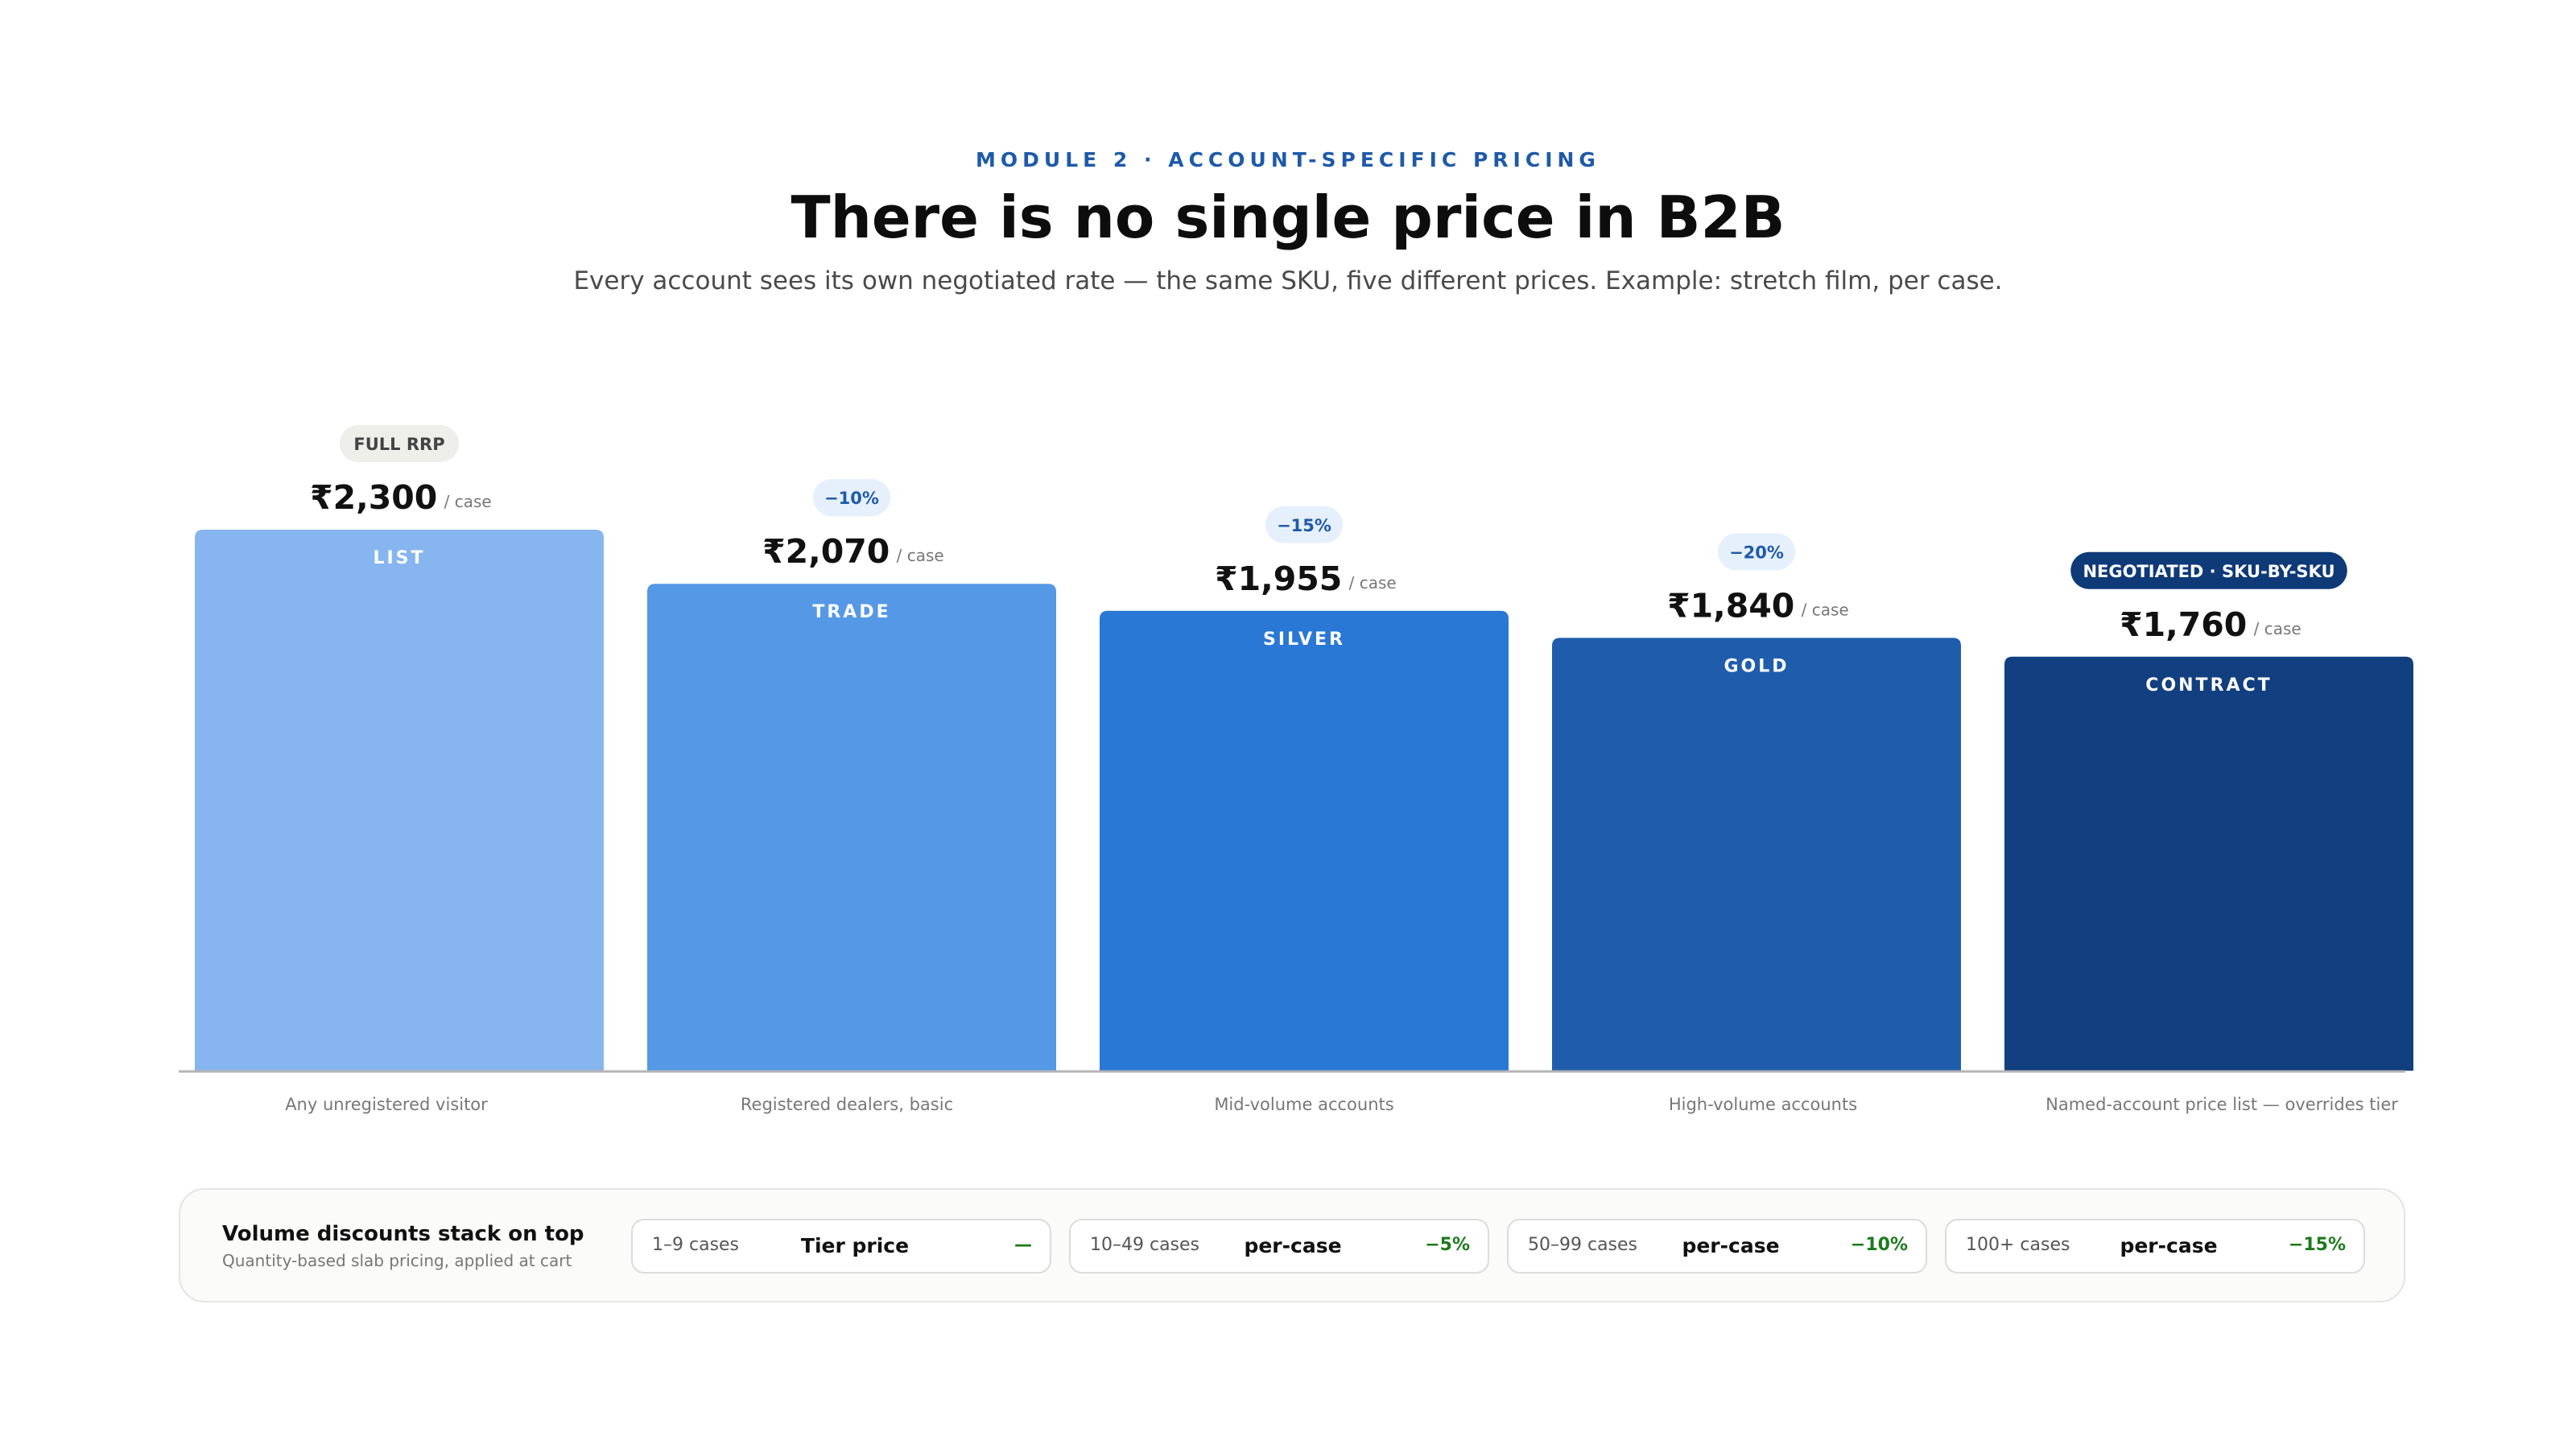 This screenshot has height=1449, width=2576. What do you see at coordinates (1879, 1245) in the screenshot?
I see `slab-discount: −10%` at bounding box center [1879, 1245].